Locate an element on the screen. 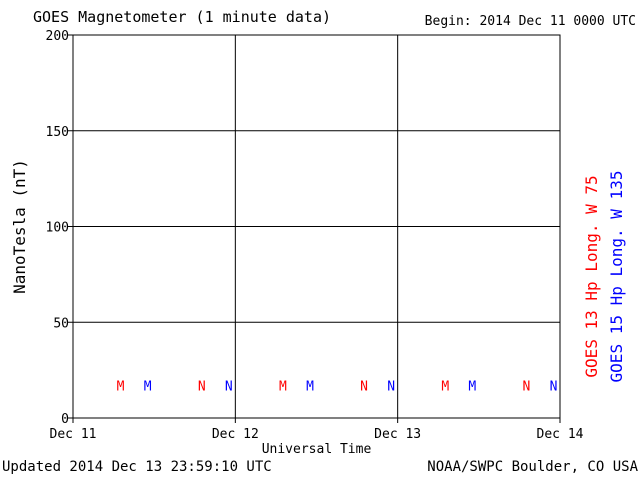 Image resolution: width=640 pixels, height=480 pixels. x-axis-label: Universal Time is located at coordinates (317, 449).